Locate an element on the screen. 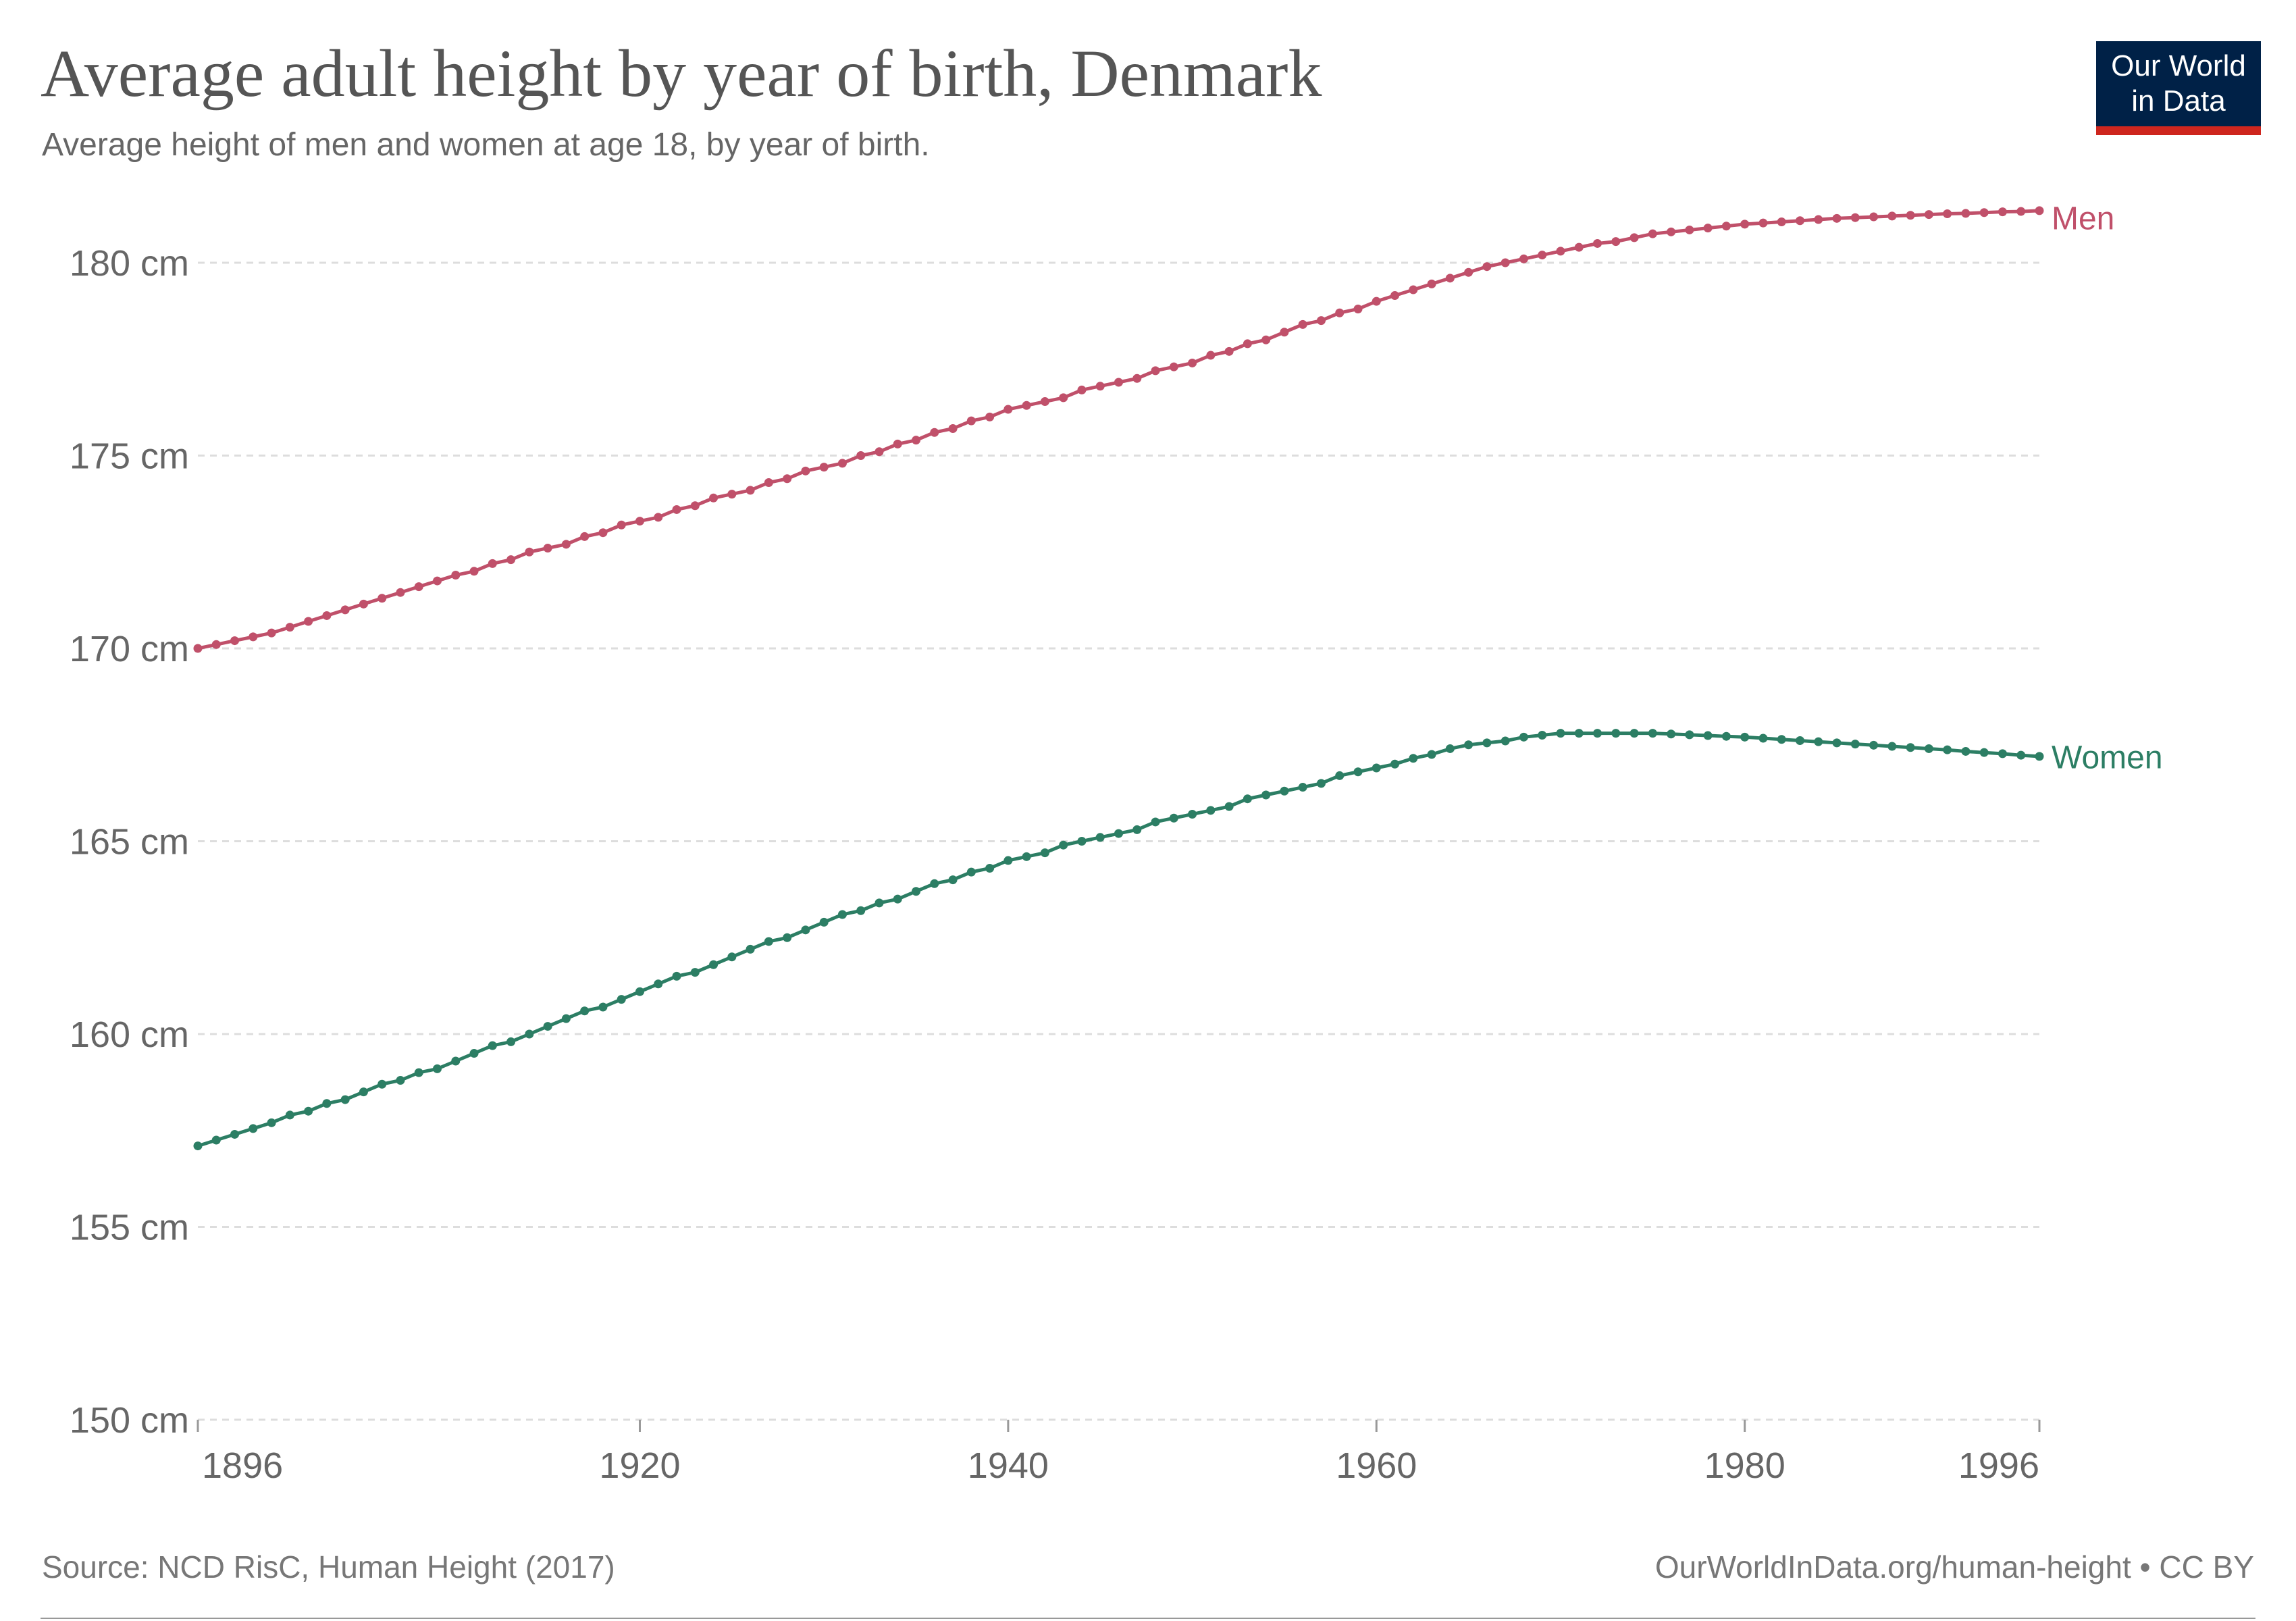 The width and height of the screenshot is (2296, 1621). y-tick-label: 170 cm is located at coordinates (129, 649).